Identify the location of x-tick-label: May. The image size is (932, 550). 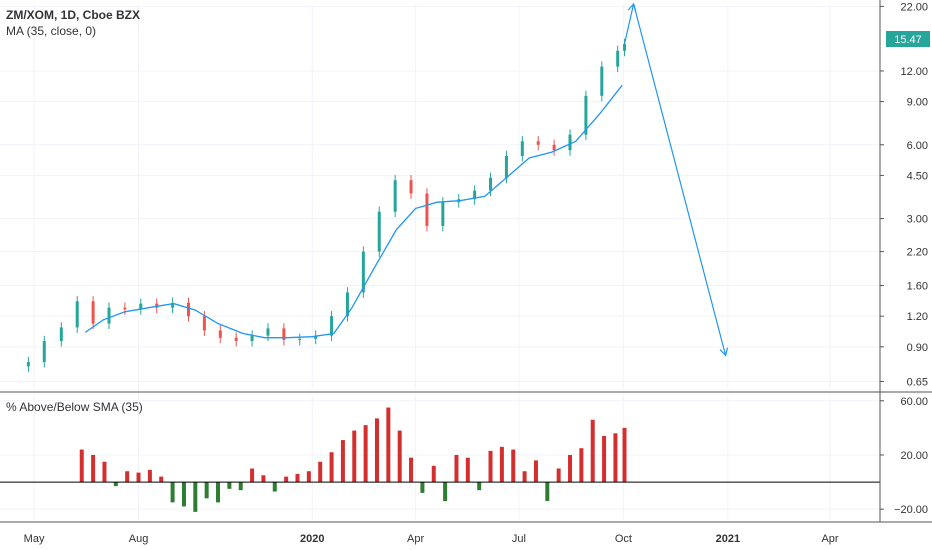
(34, 539).